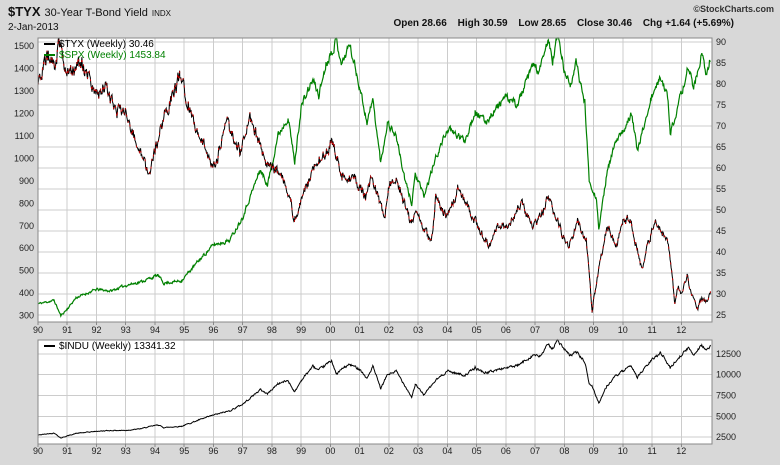 The width and height of the screenshot is (780, 465). I want to click on copyright: ©StockCharts.com, so click(733, 9).